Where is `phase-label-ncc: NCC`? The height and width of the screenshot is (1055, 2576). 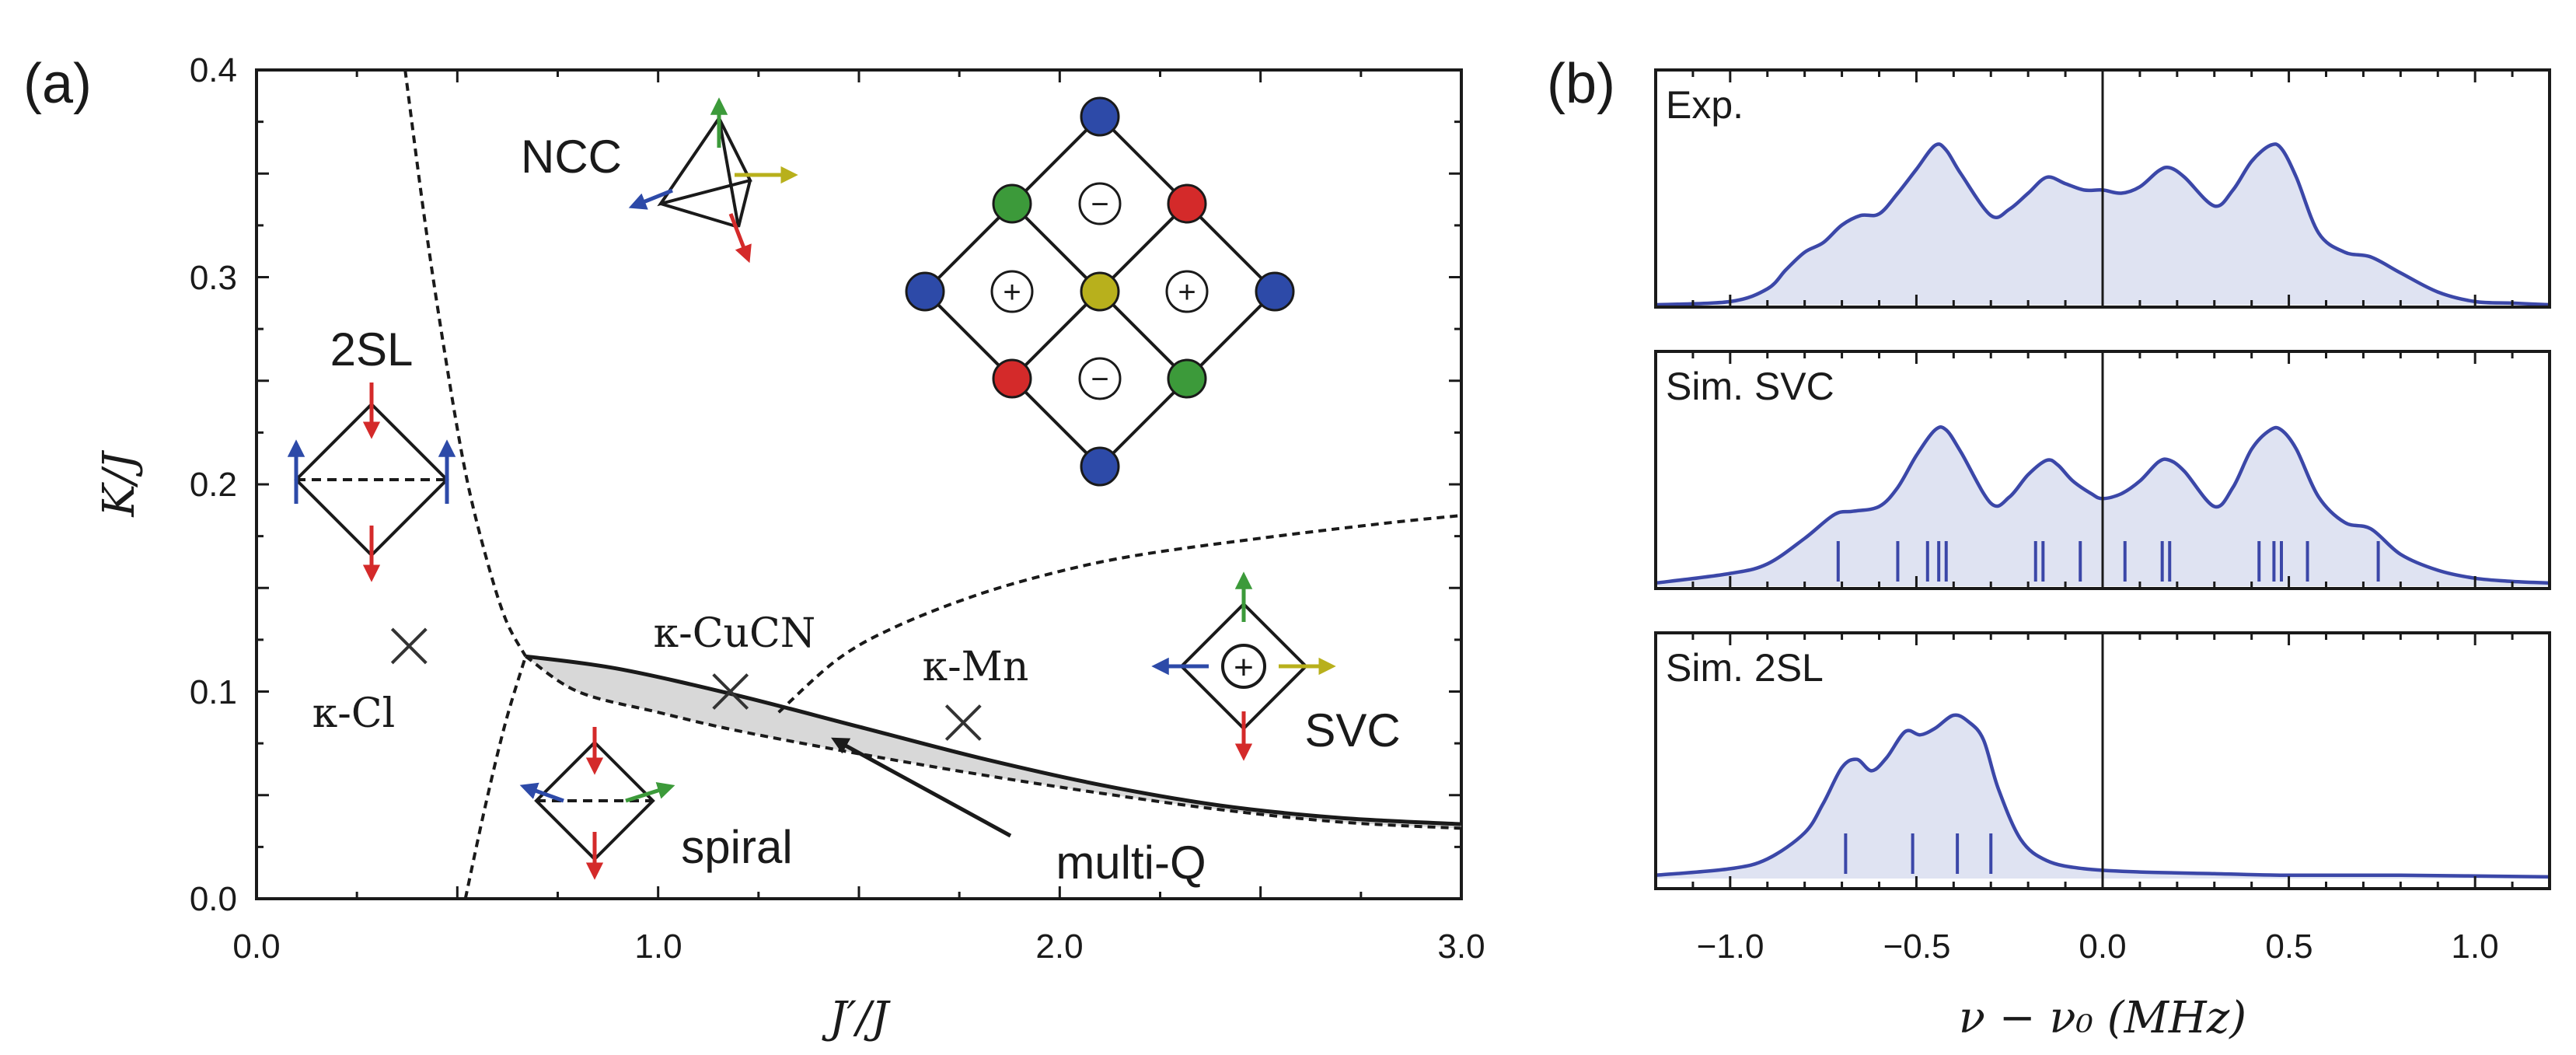
phase-label-ncc: NCC is located at coordinates (571, 157).